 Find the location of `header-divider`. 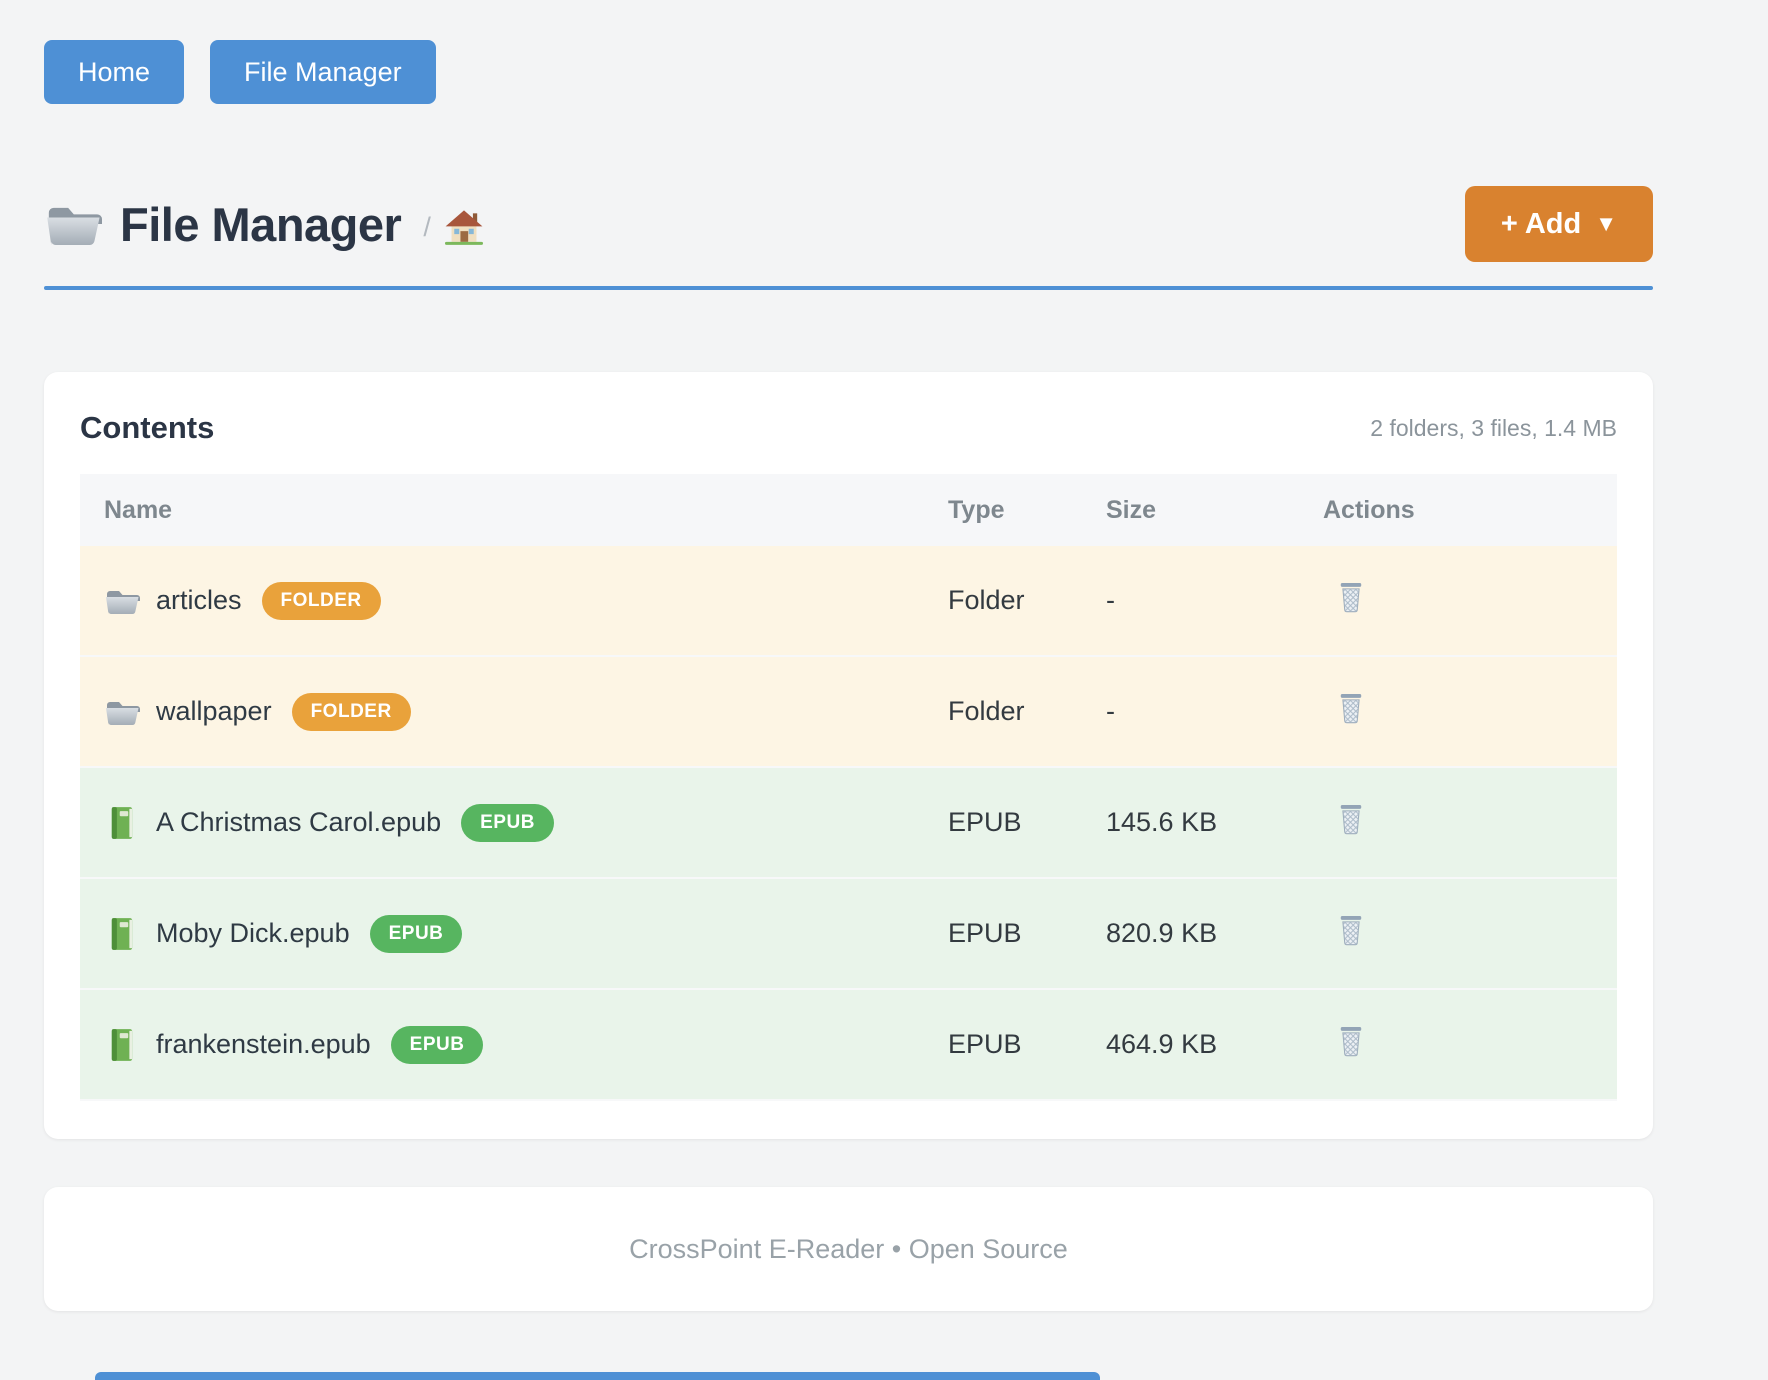

header-divider is located at coordinates (848, 288).